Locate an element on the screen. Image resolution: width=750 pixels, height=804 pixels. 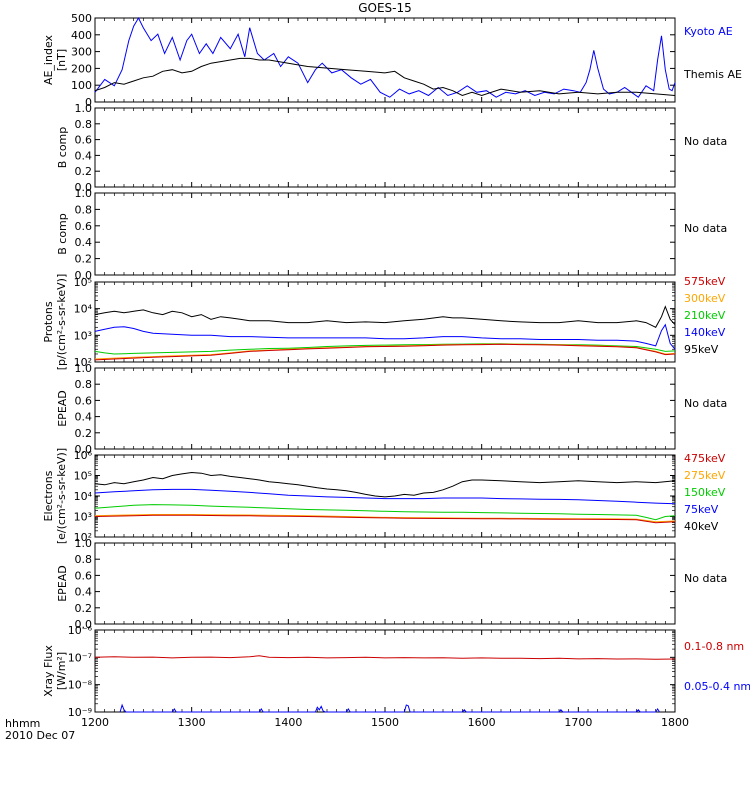
legend-entry: Themis AE is located at coordinates (712, 74).